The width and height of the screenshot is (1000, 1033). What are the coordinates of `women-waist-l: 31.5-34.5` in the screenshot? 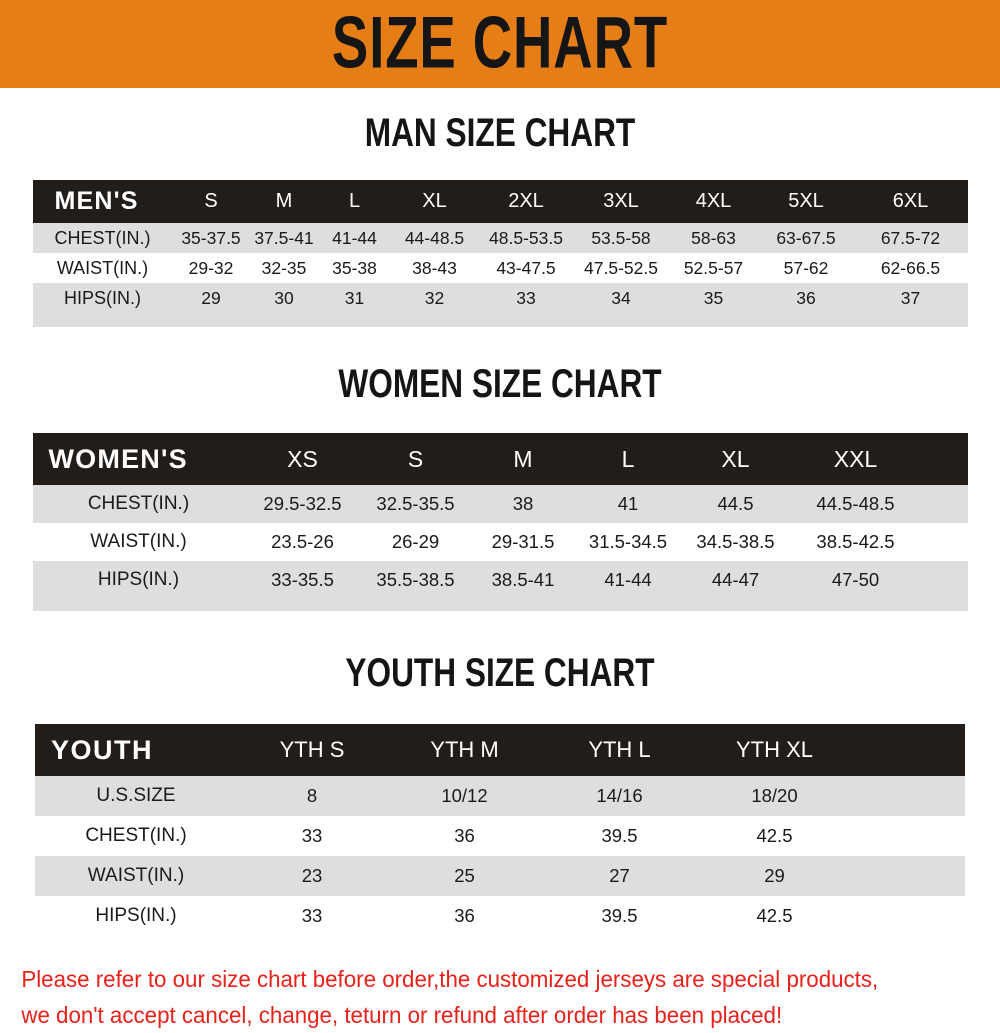 It's located at (628, 541).